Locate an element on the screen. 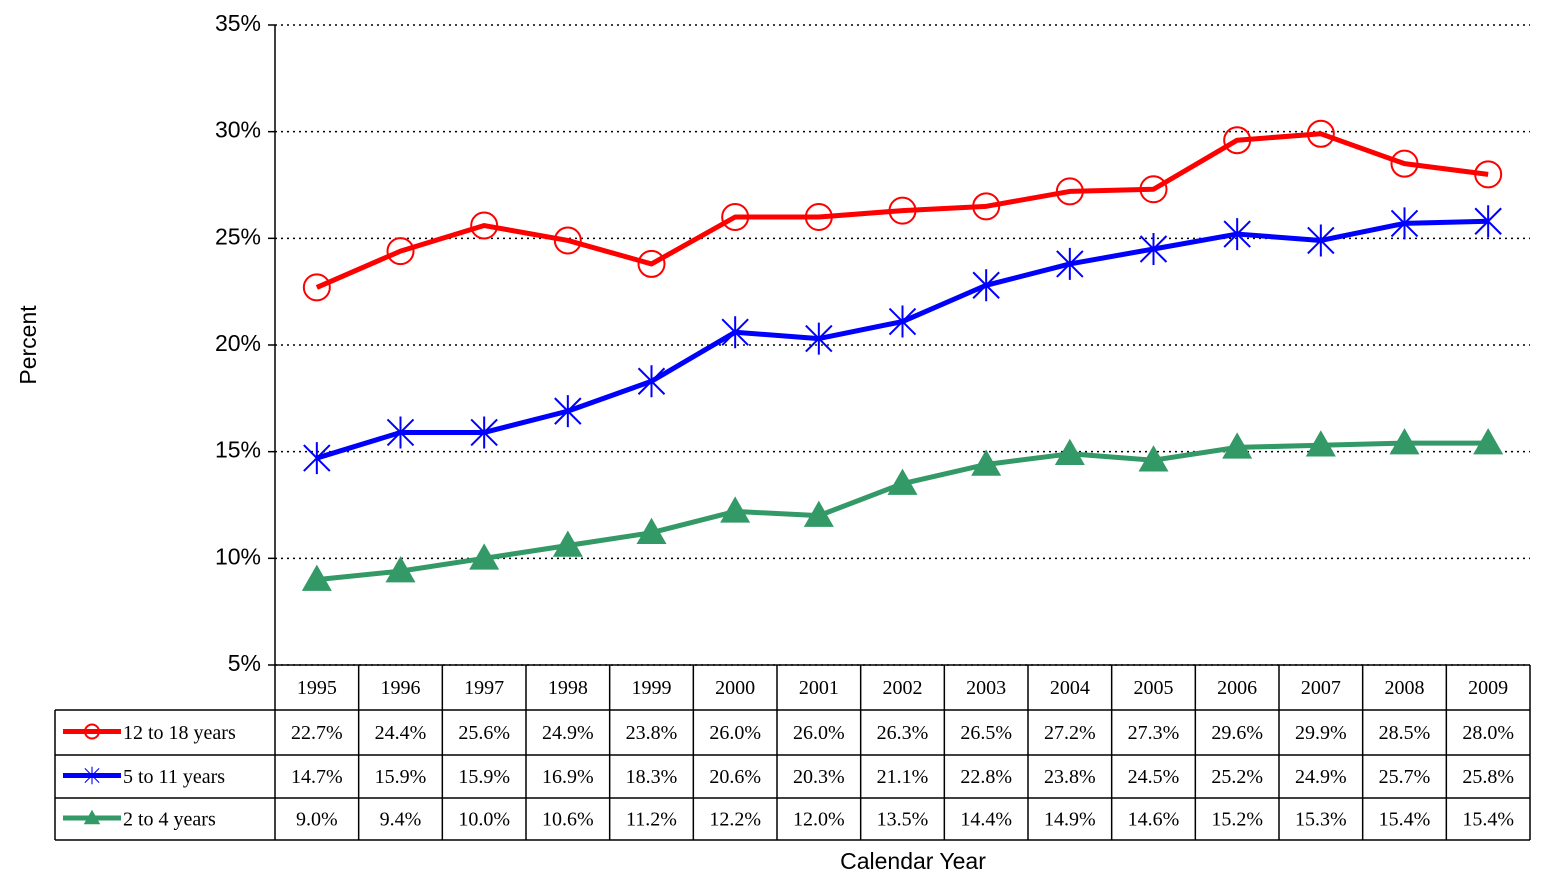  x-tick-label: 2005 is located at coordinates (1154, 688).